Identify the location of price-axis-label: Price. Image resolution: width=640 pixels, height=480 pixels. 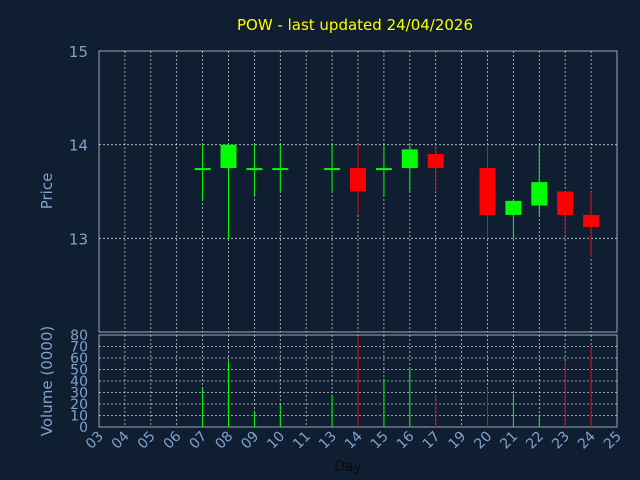
(47, 191).